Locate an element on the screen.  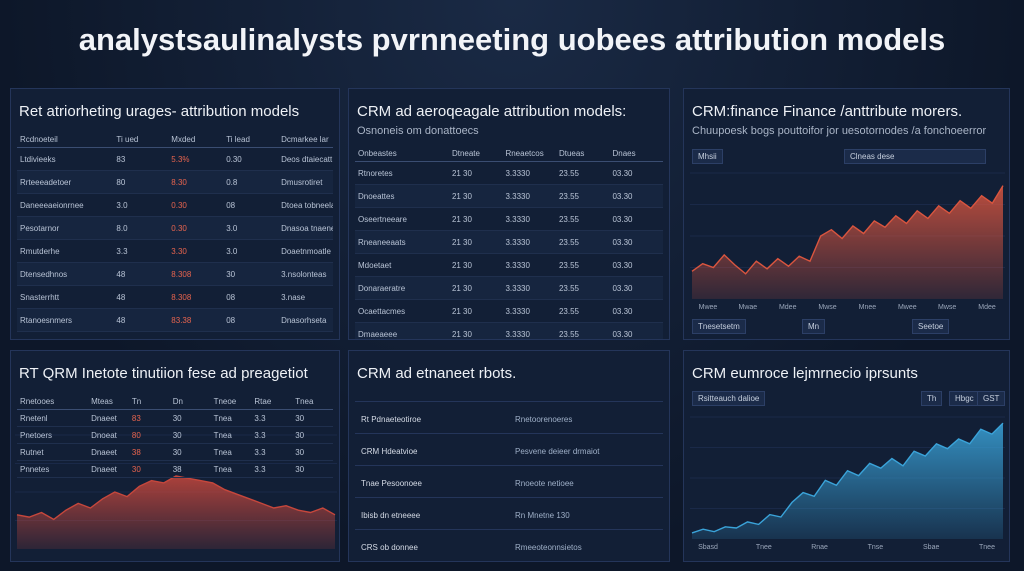
x-tick-label: Sbasd is located at coordinates (708, 547).